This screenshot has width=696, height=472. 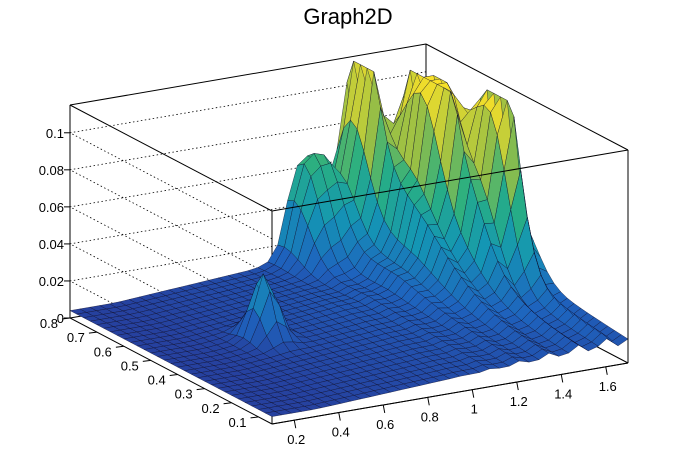 What do you see at coordinates (296, 439) in the screenshot?
I see `x-tick-label: 0.2` at bounding box center [296, 439].